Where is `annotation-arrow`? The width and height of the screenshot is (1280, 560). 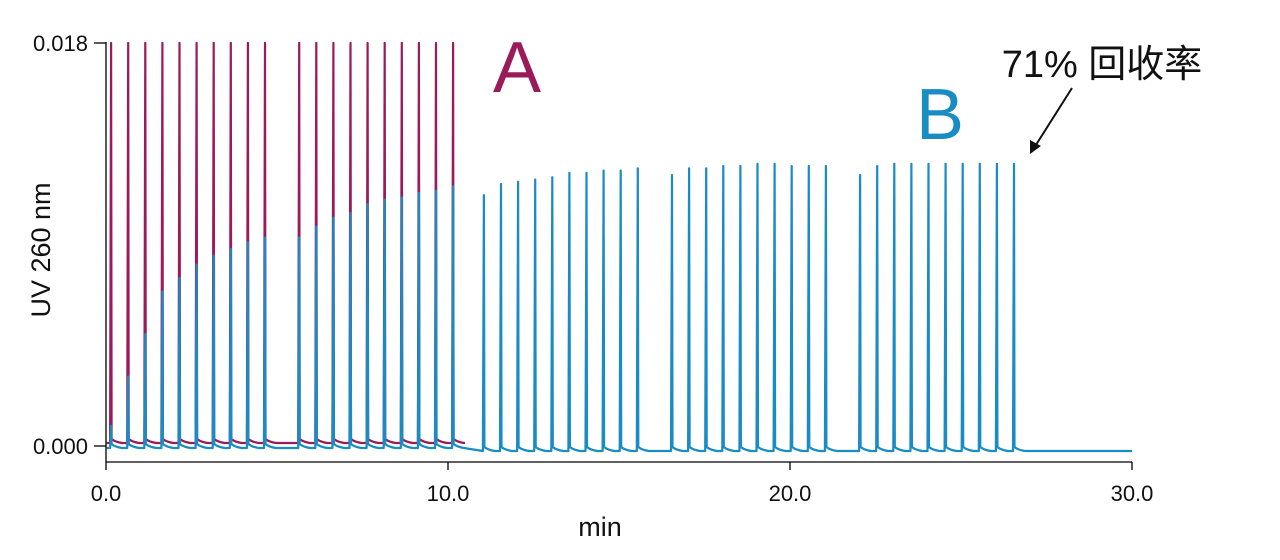
annotation-arrow is located at coordinates (1051, 120).